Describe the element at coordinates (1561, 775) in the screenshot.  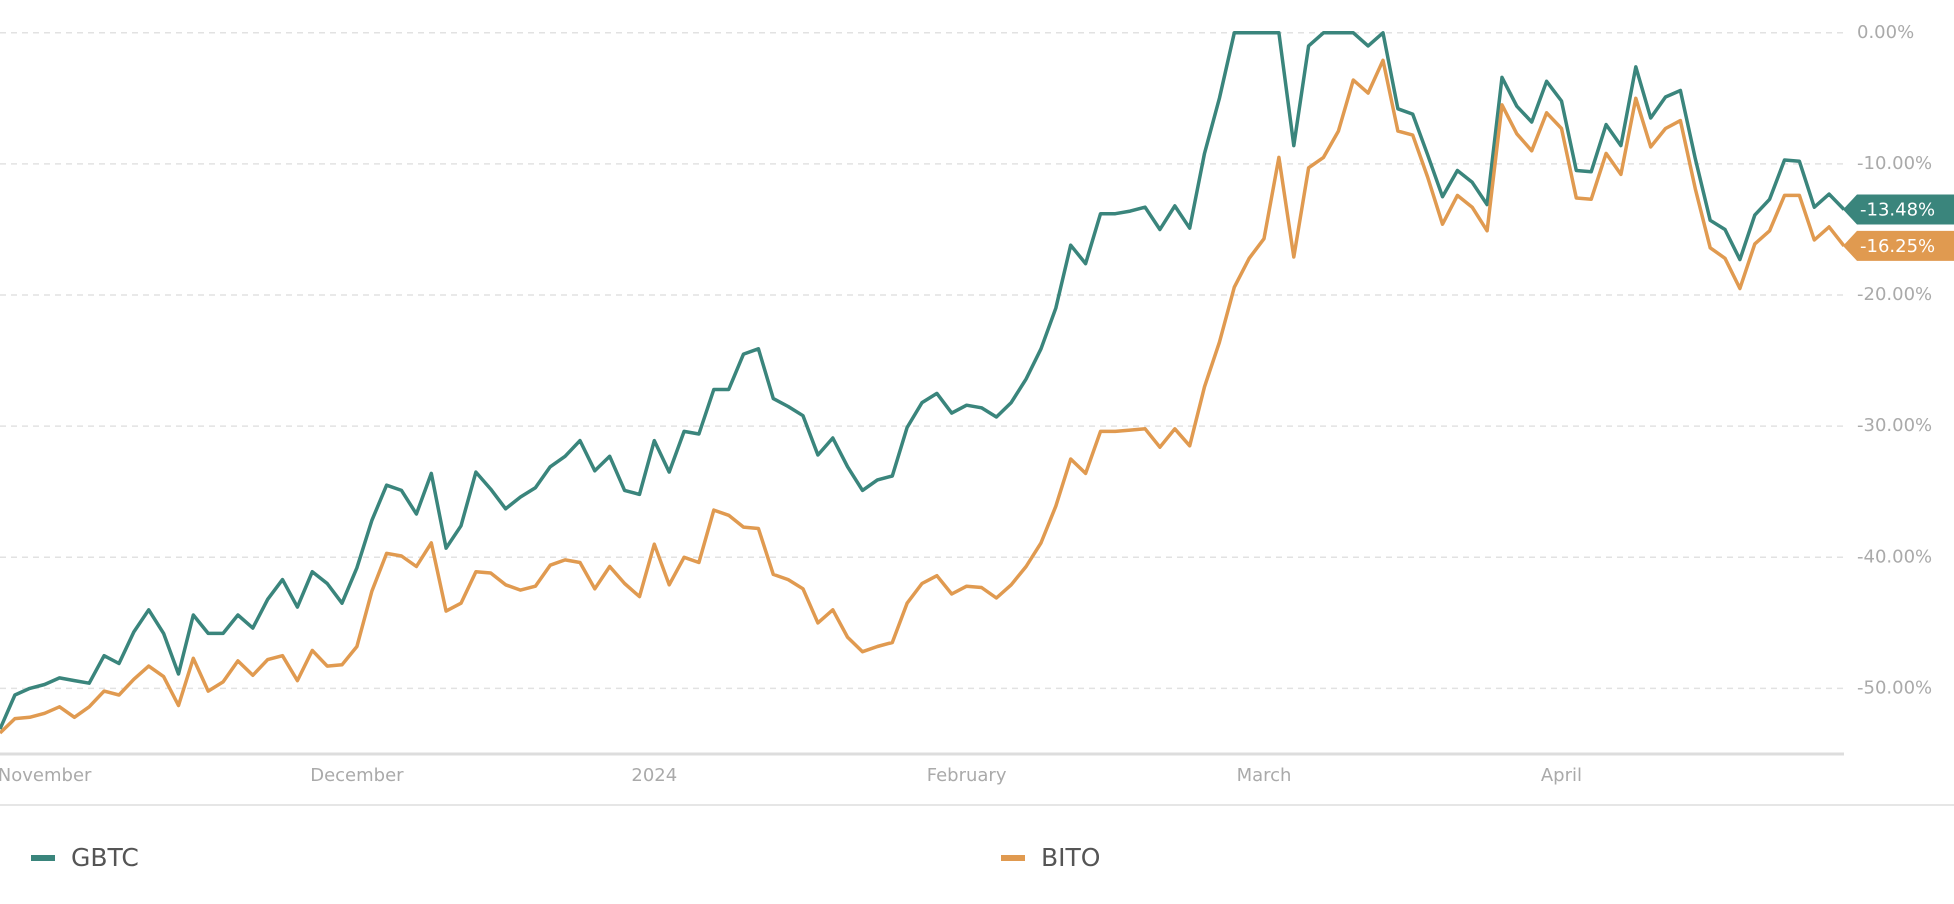
I see `x-tick-label: April` at that location.